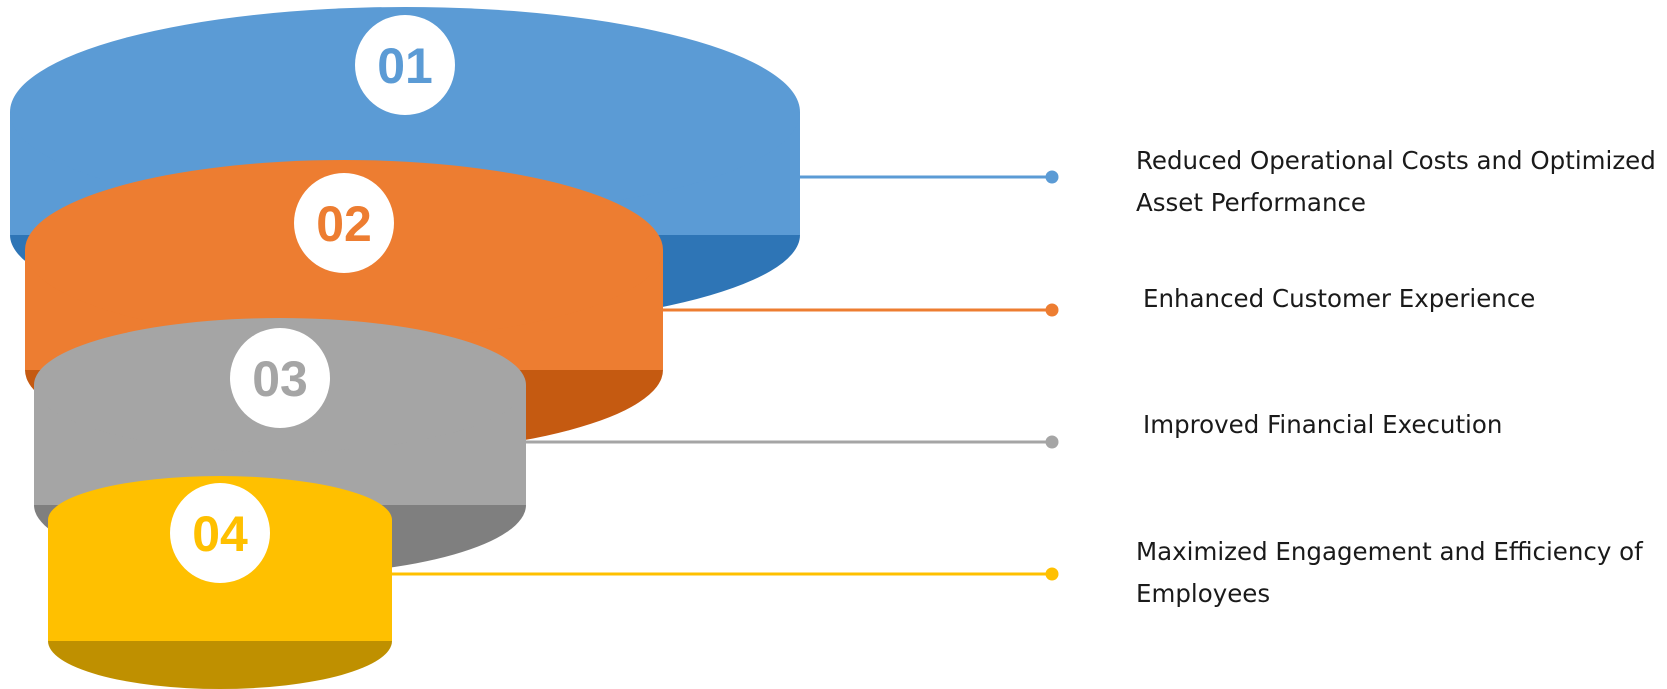  I want to click on tier-4-label-line-1: Maximized Engagement and Efficiency of, so click(1389, 551).